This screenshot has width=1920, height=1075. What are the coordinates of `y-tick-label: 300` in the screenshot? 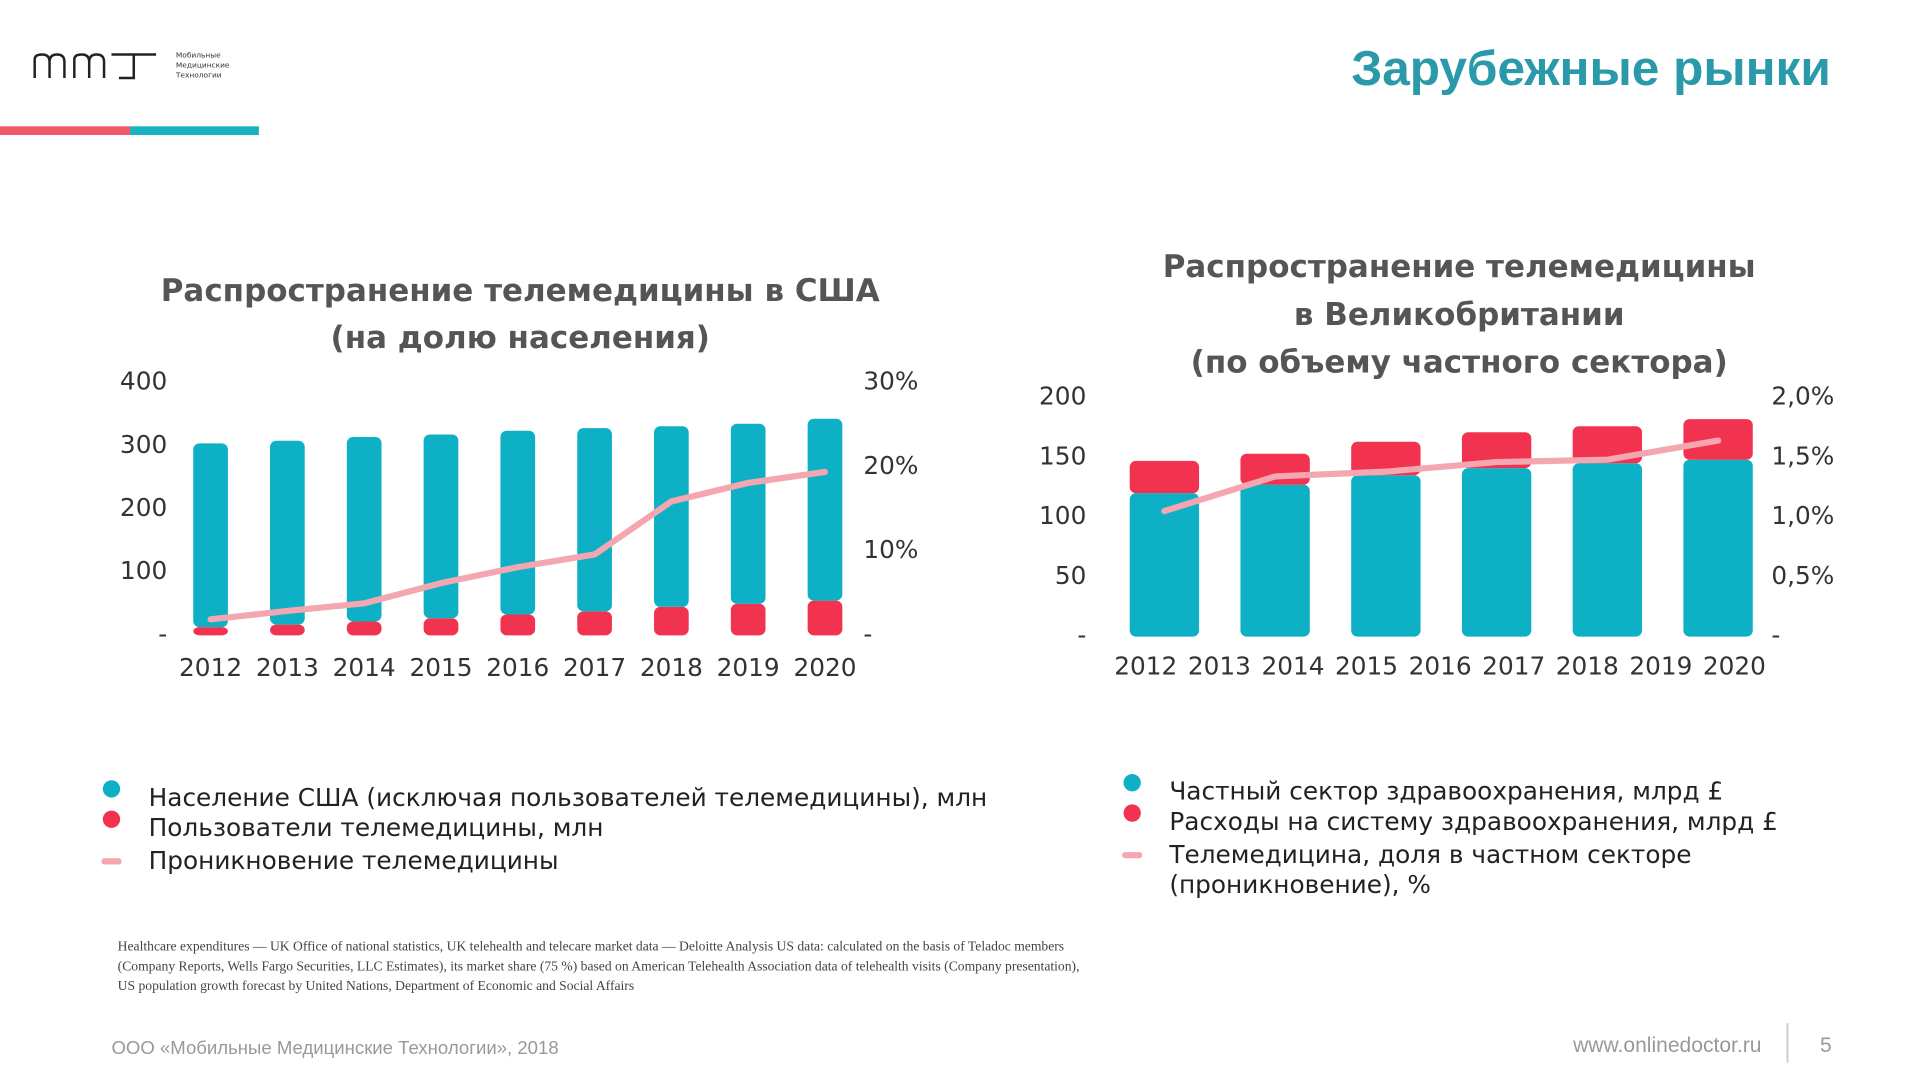 It's located at (143, 444).